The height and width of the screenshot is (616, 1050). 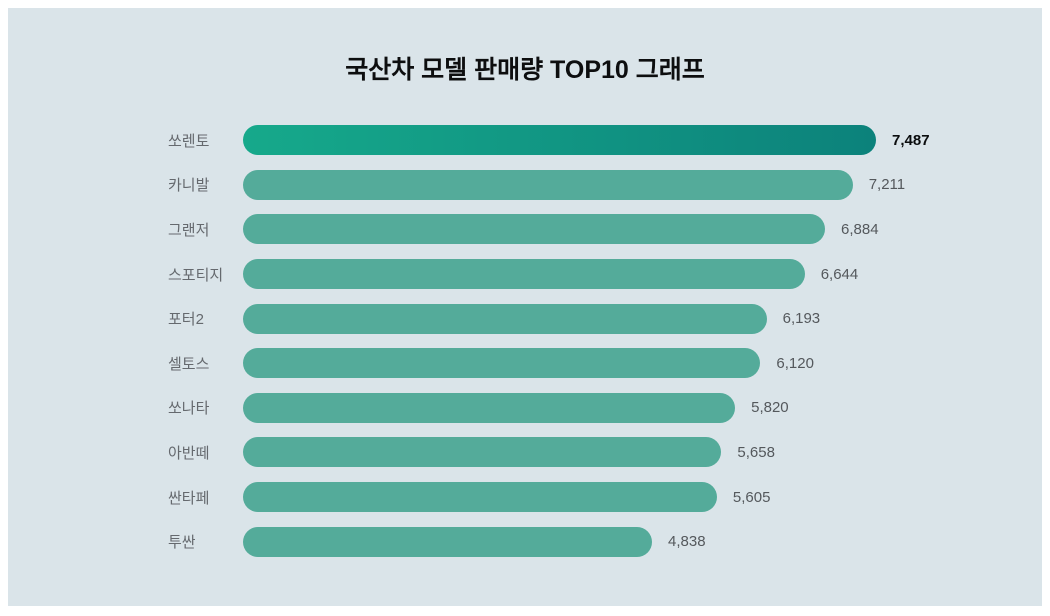 I want to click on bar-포터2, so click(x=505, y=318).